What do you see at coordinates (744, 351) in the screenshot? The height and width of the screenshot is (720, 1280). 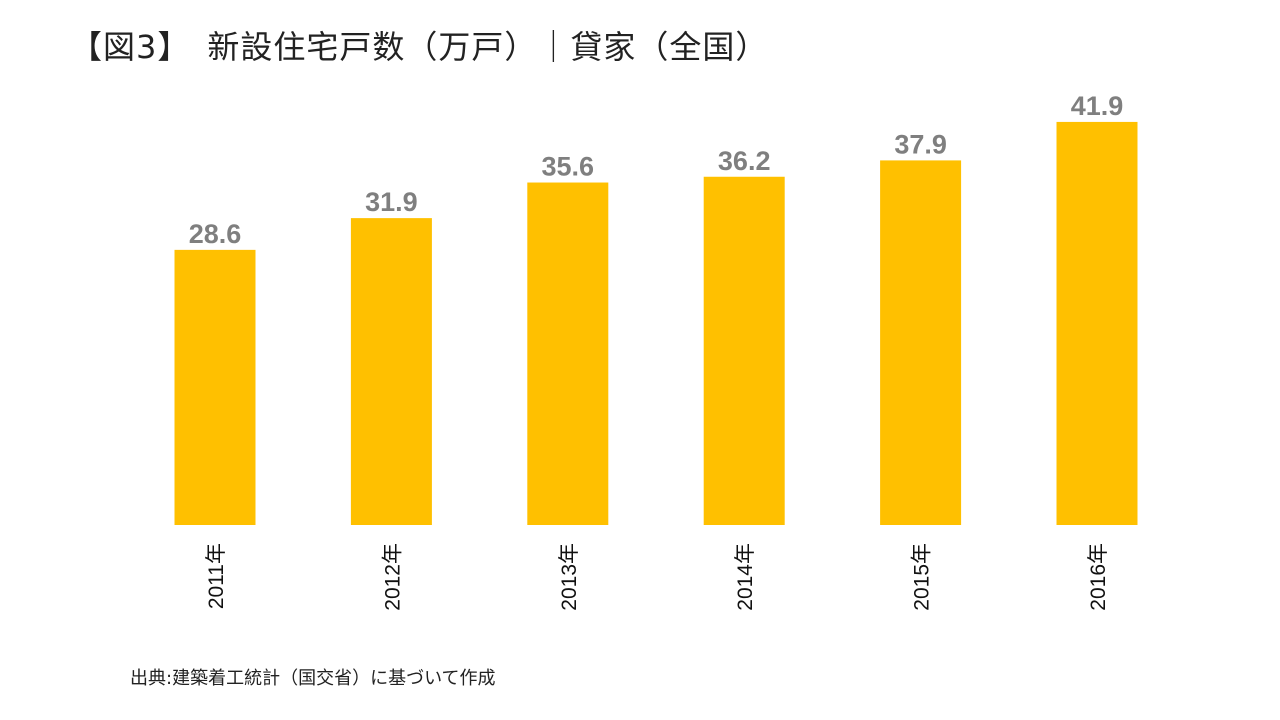 I see `bar-2014年` at bounding box center [744, 351].